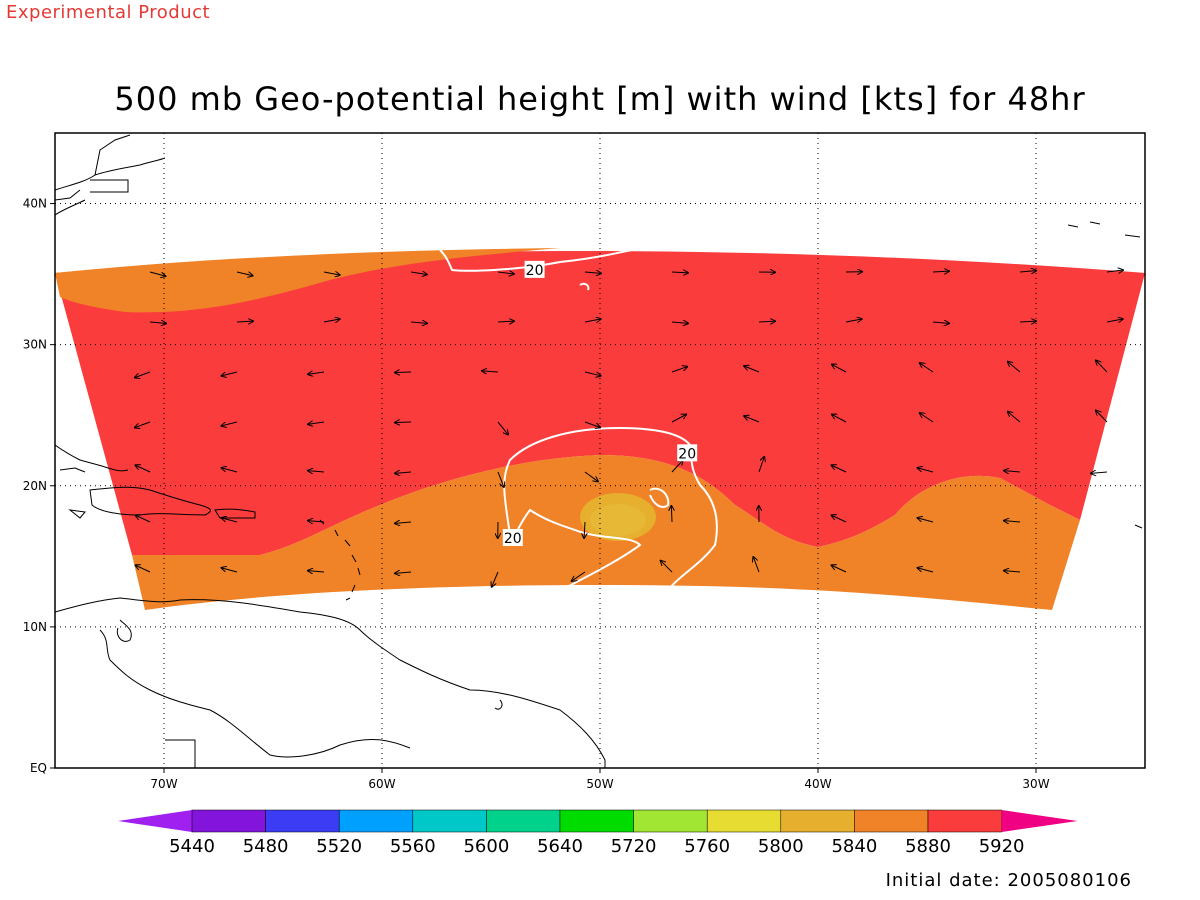 The height and width of the screenshot is (900, 1200). Describe the element at coordinates (35, 345) in the screenshot. I see `lat-tick-label: 30N` at that location.